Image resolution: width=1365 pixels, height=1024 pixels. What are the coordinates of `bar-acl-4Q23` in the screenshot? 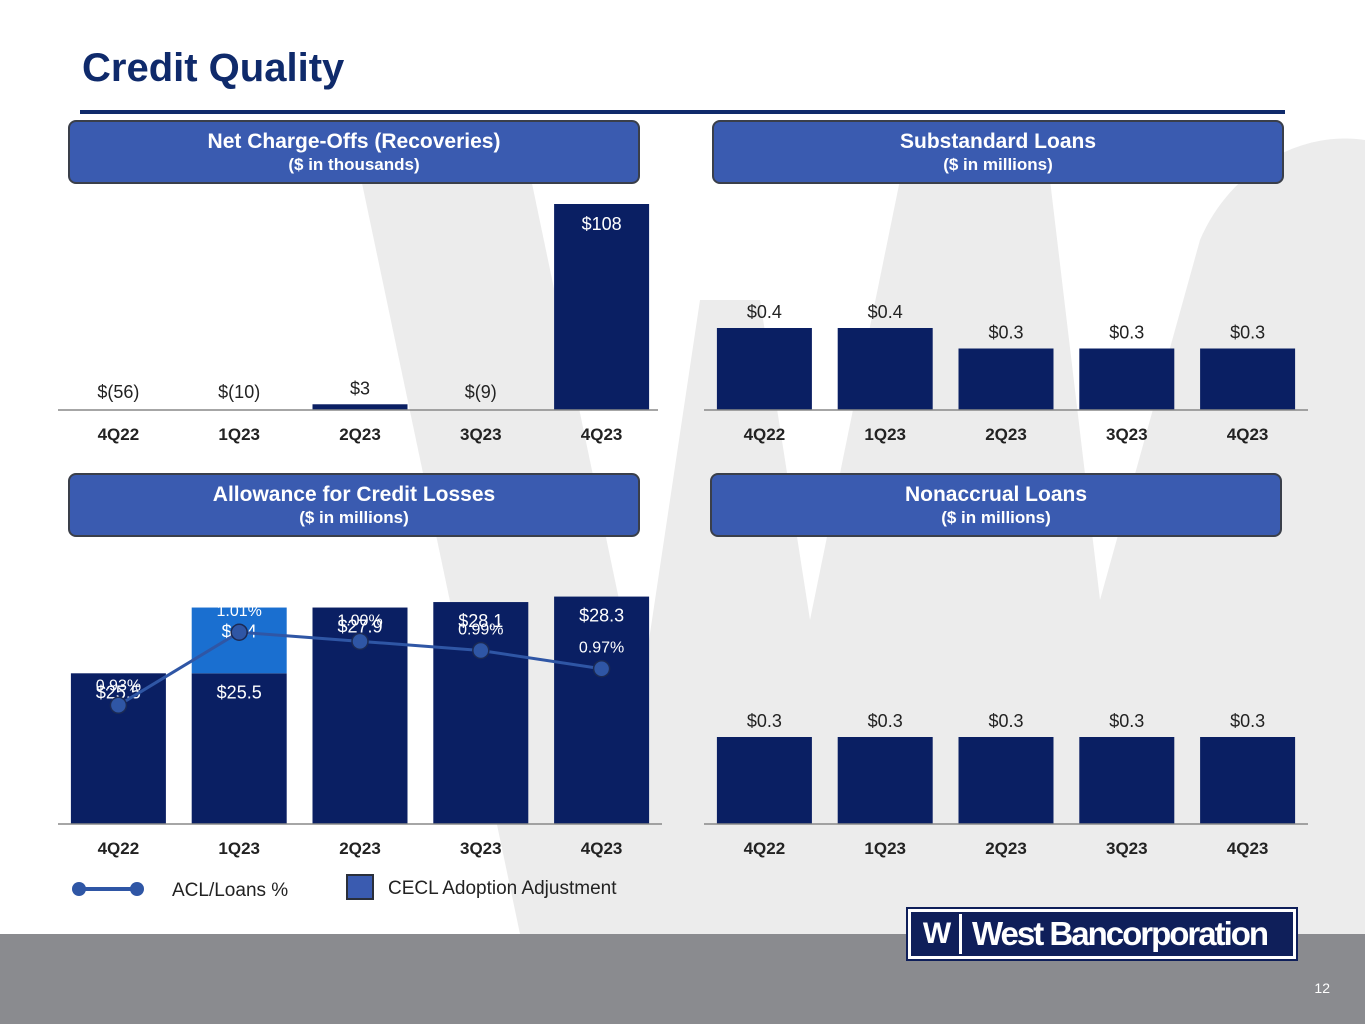 It's located at (602, 710).